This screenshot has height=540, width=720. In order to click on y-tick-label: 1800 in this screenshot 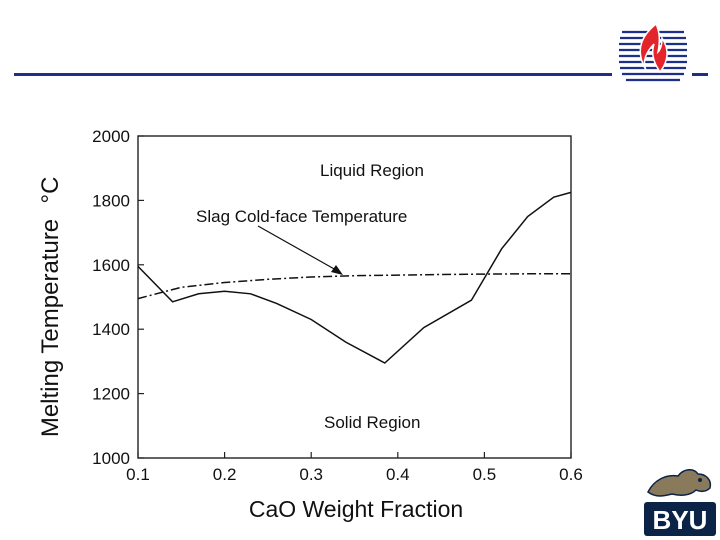, I will do `click(111, 200)`.